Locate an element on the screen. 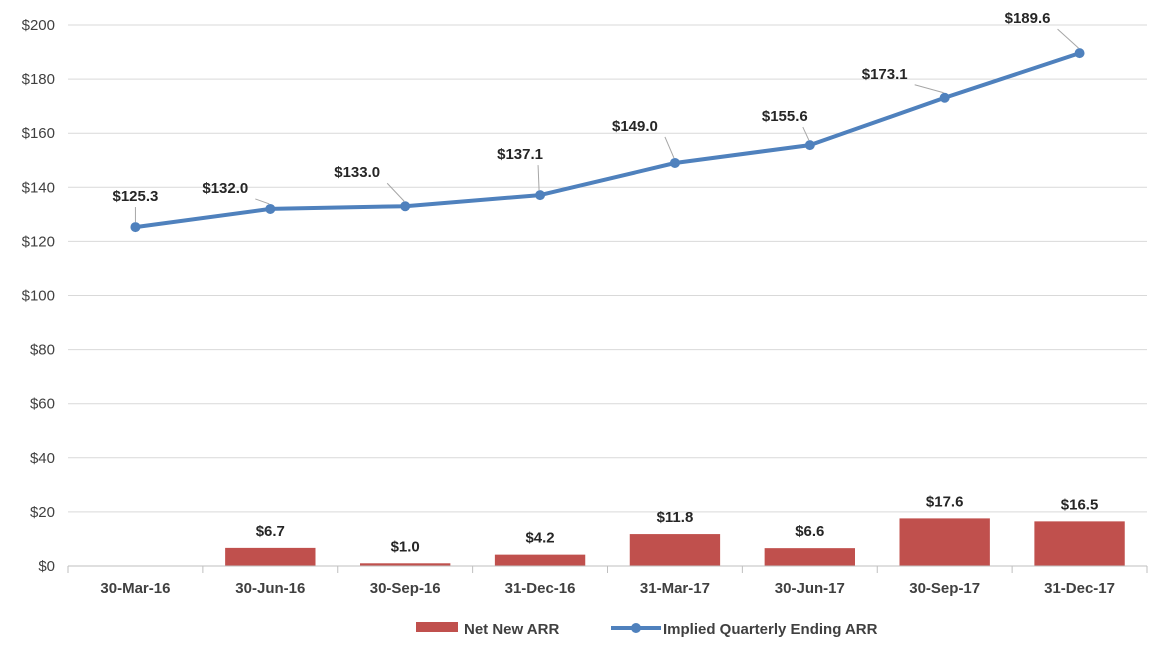  bar-data-label: $1.0 is located at coordinates (405, 546).